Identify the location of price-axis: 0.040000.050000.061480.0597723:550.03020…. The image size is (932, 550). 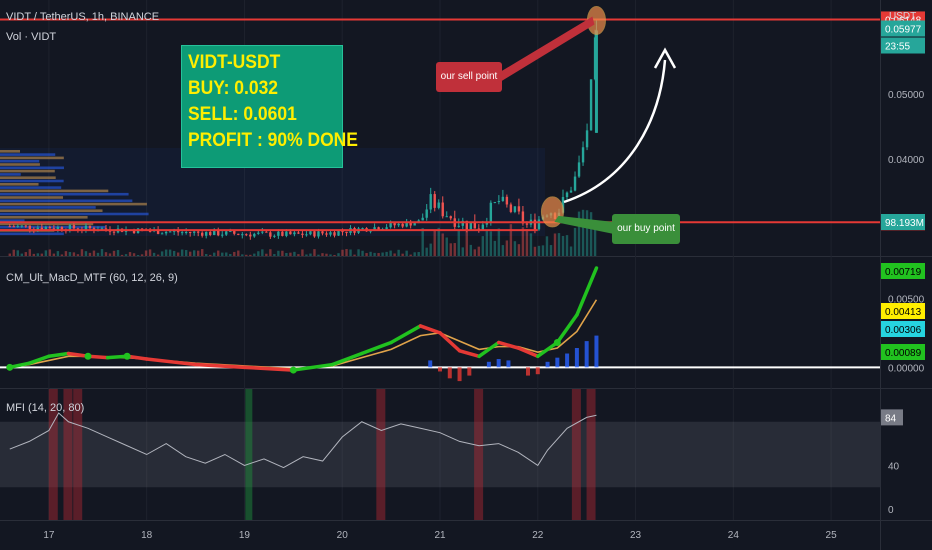
(903, 263).